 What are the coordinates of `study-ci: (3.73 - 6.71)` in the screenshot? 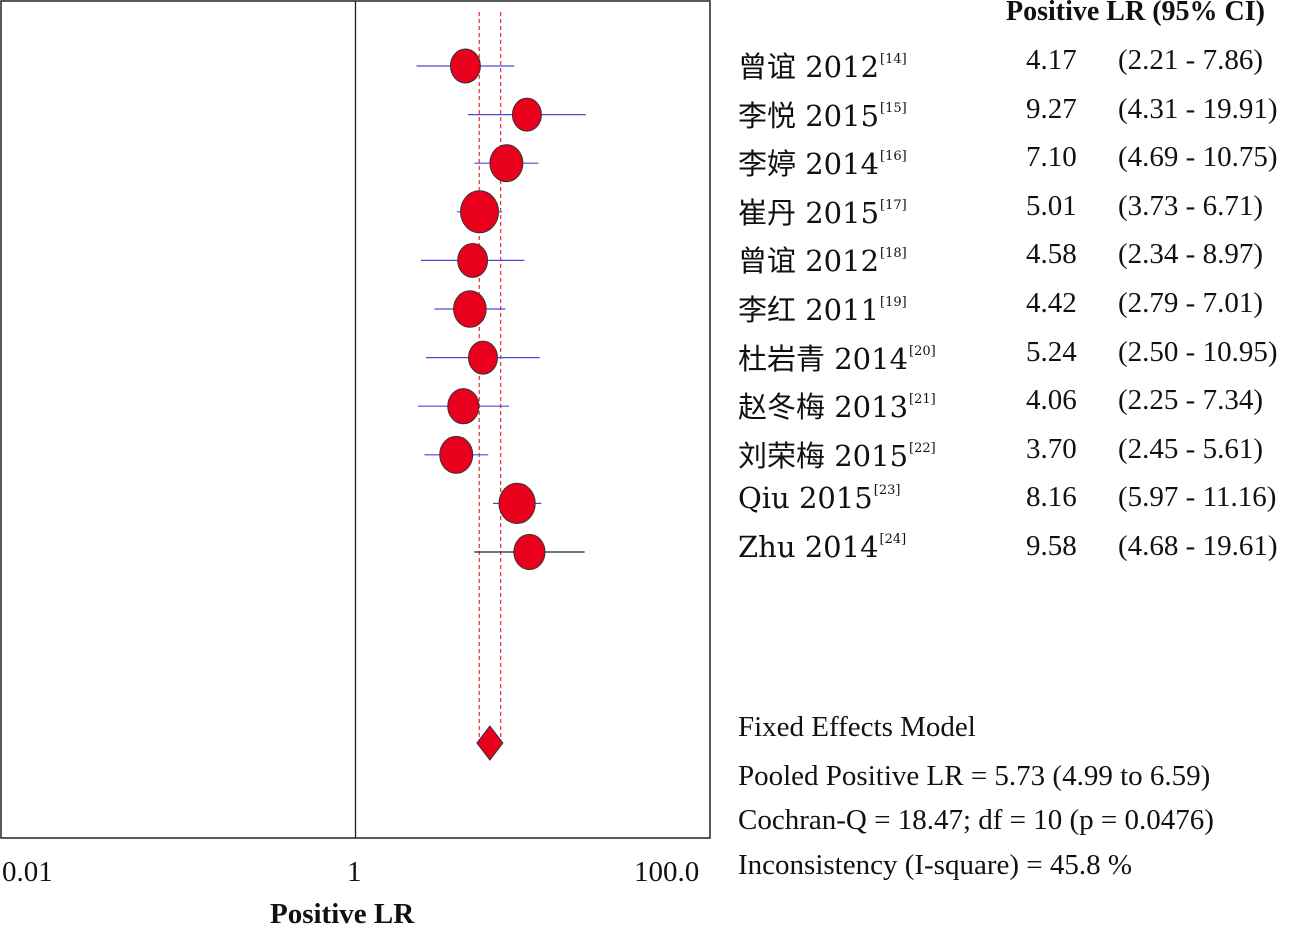 It's located at (1190, 205).